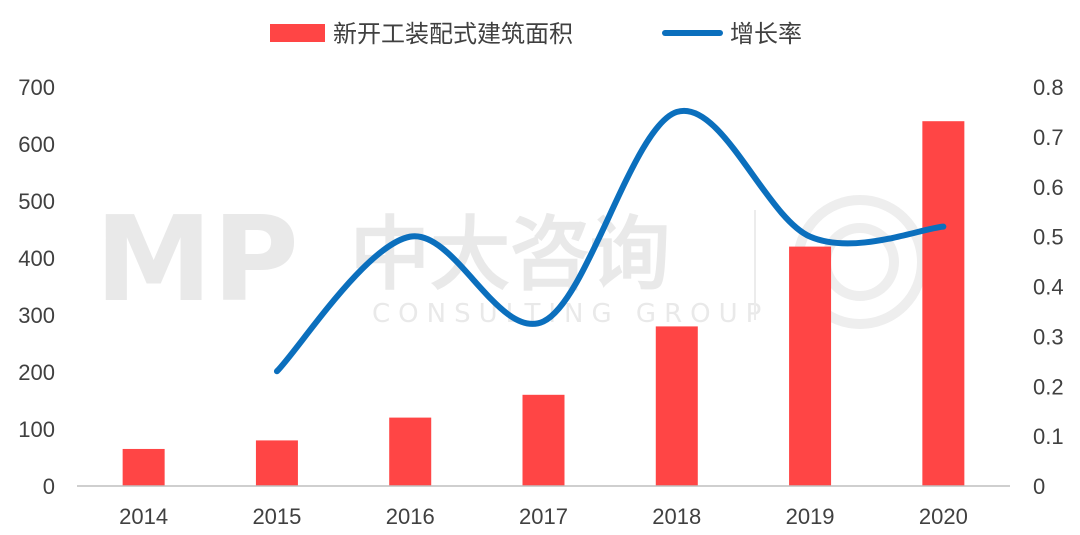 Image resolution: width=1080 pixels, height=535 pixels. I want to click on x-tick-label: 2018, so click(676, 516).